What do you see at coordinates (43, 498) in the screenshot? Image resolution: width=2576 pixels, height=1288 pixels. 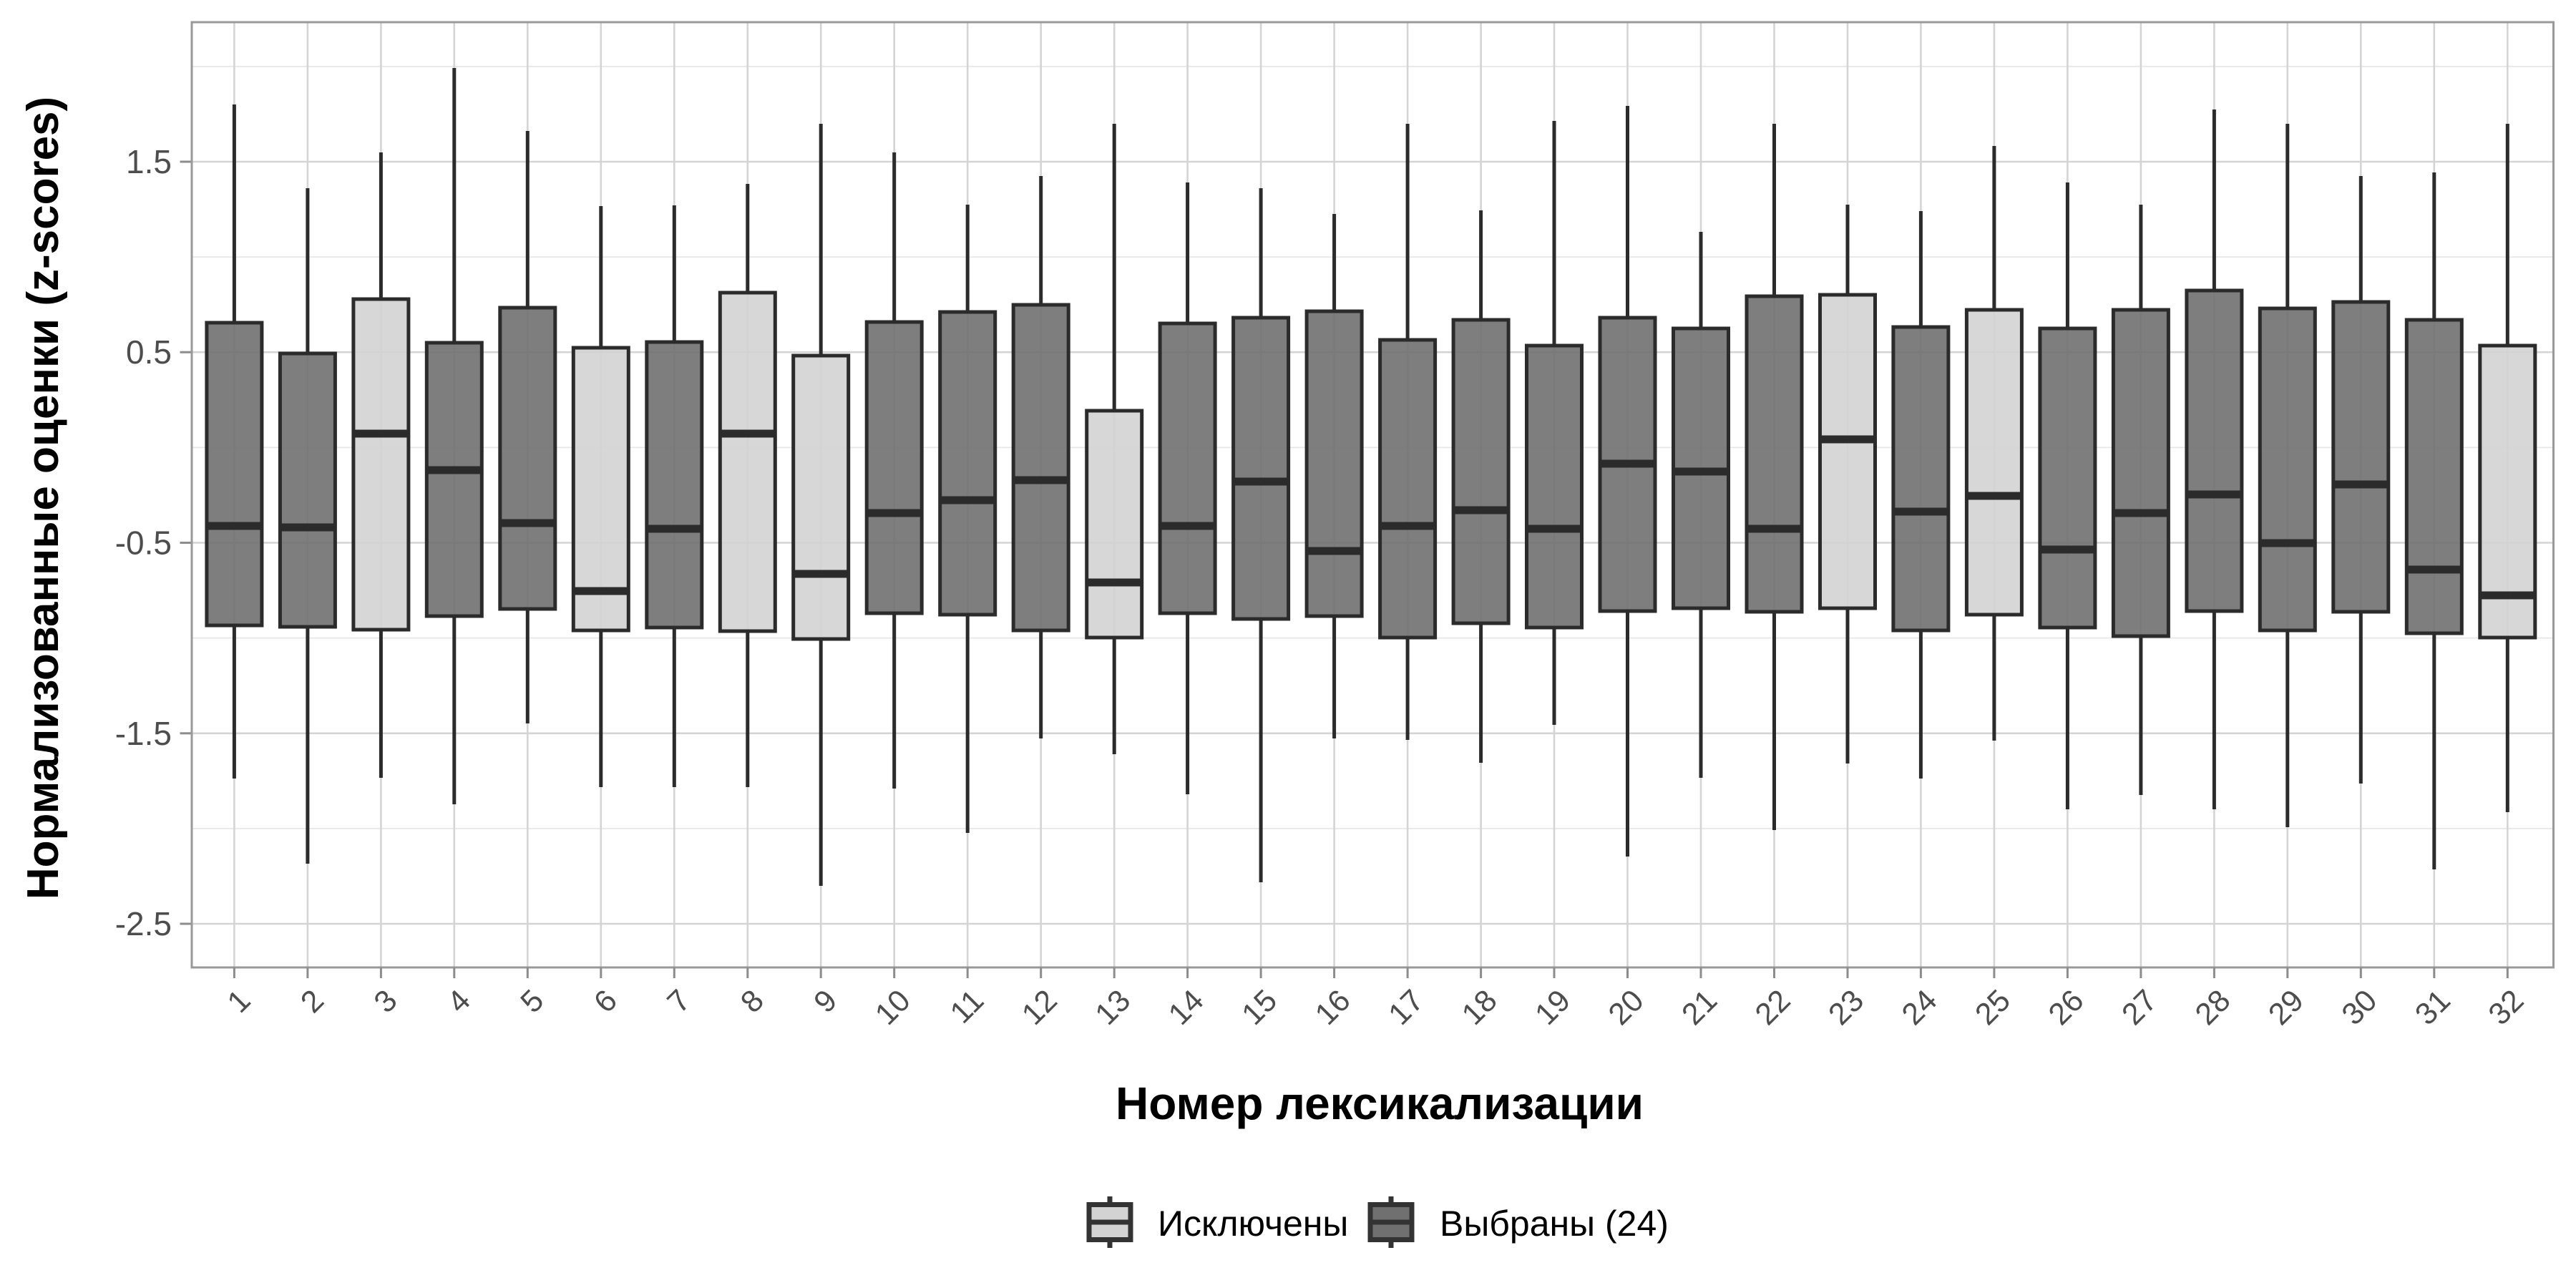 I see `svg-text:Нормализованные оценки (z-scor: Нормализованные оценки (z-scores)` at bounding box center [43, 498].